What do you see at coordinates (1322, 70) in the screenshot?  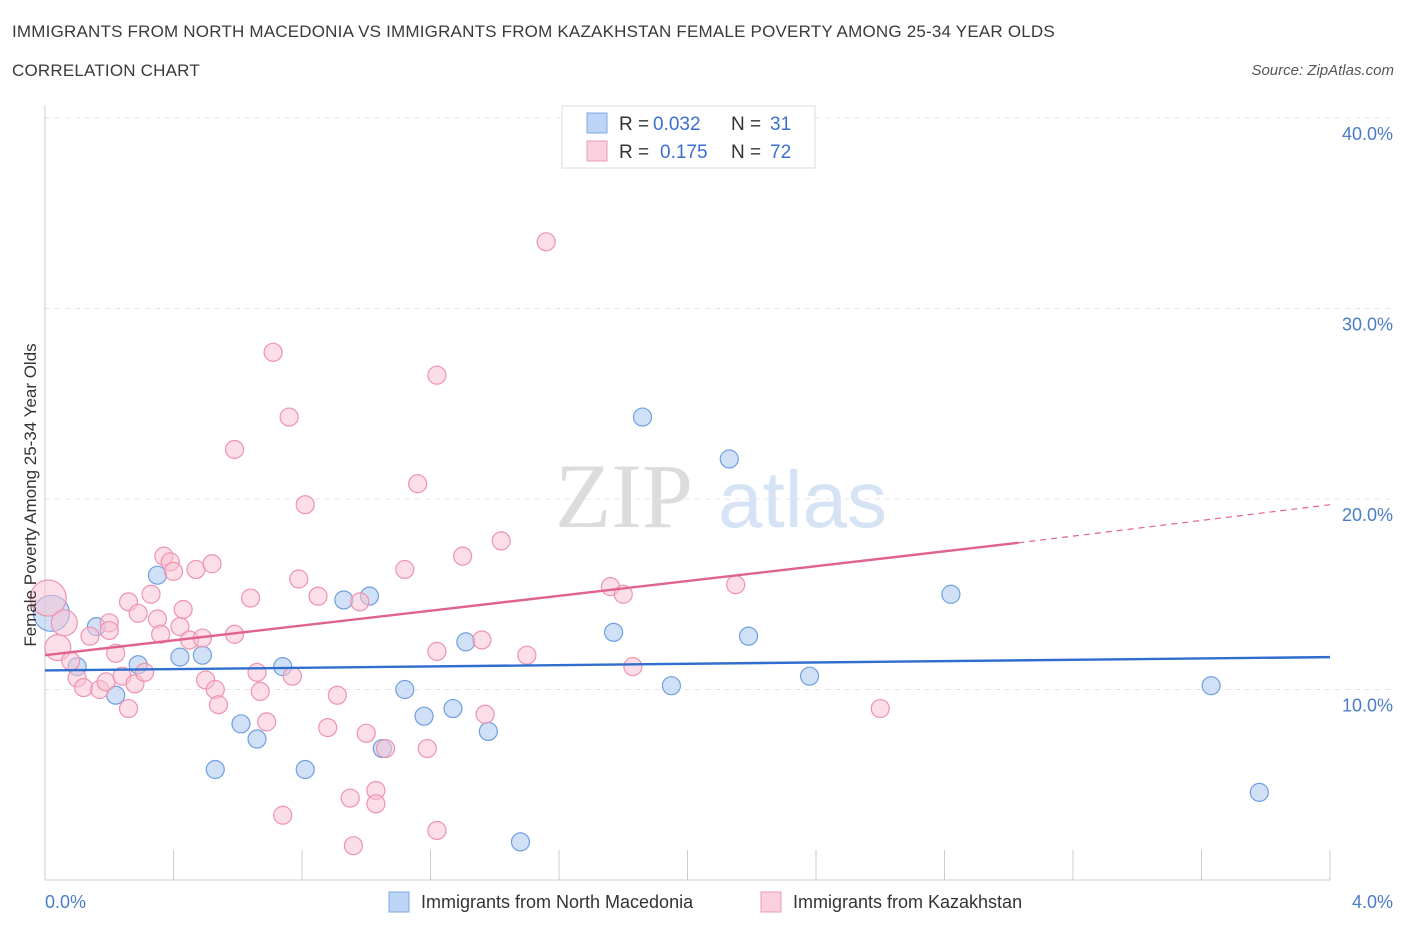 I see `source-credit: Source: ZipAtlas.com` at bounding box center [1322, 70].